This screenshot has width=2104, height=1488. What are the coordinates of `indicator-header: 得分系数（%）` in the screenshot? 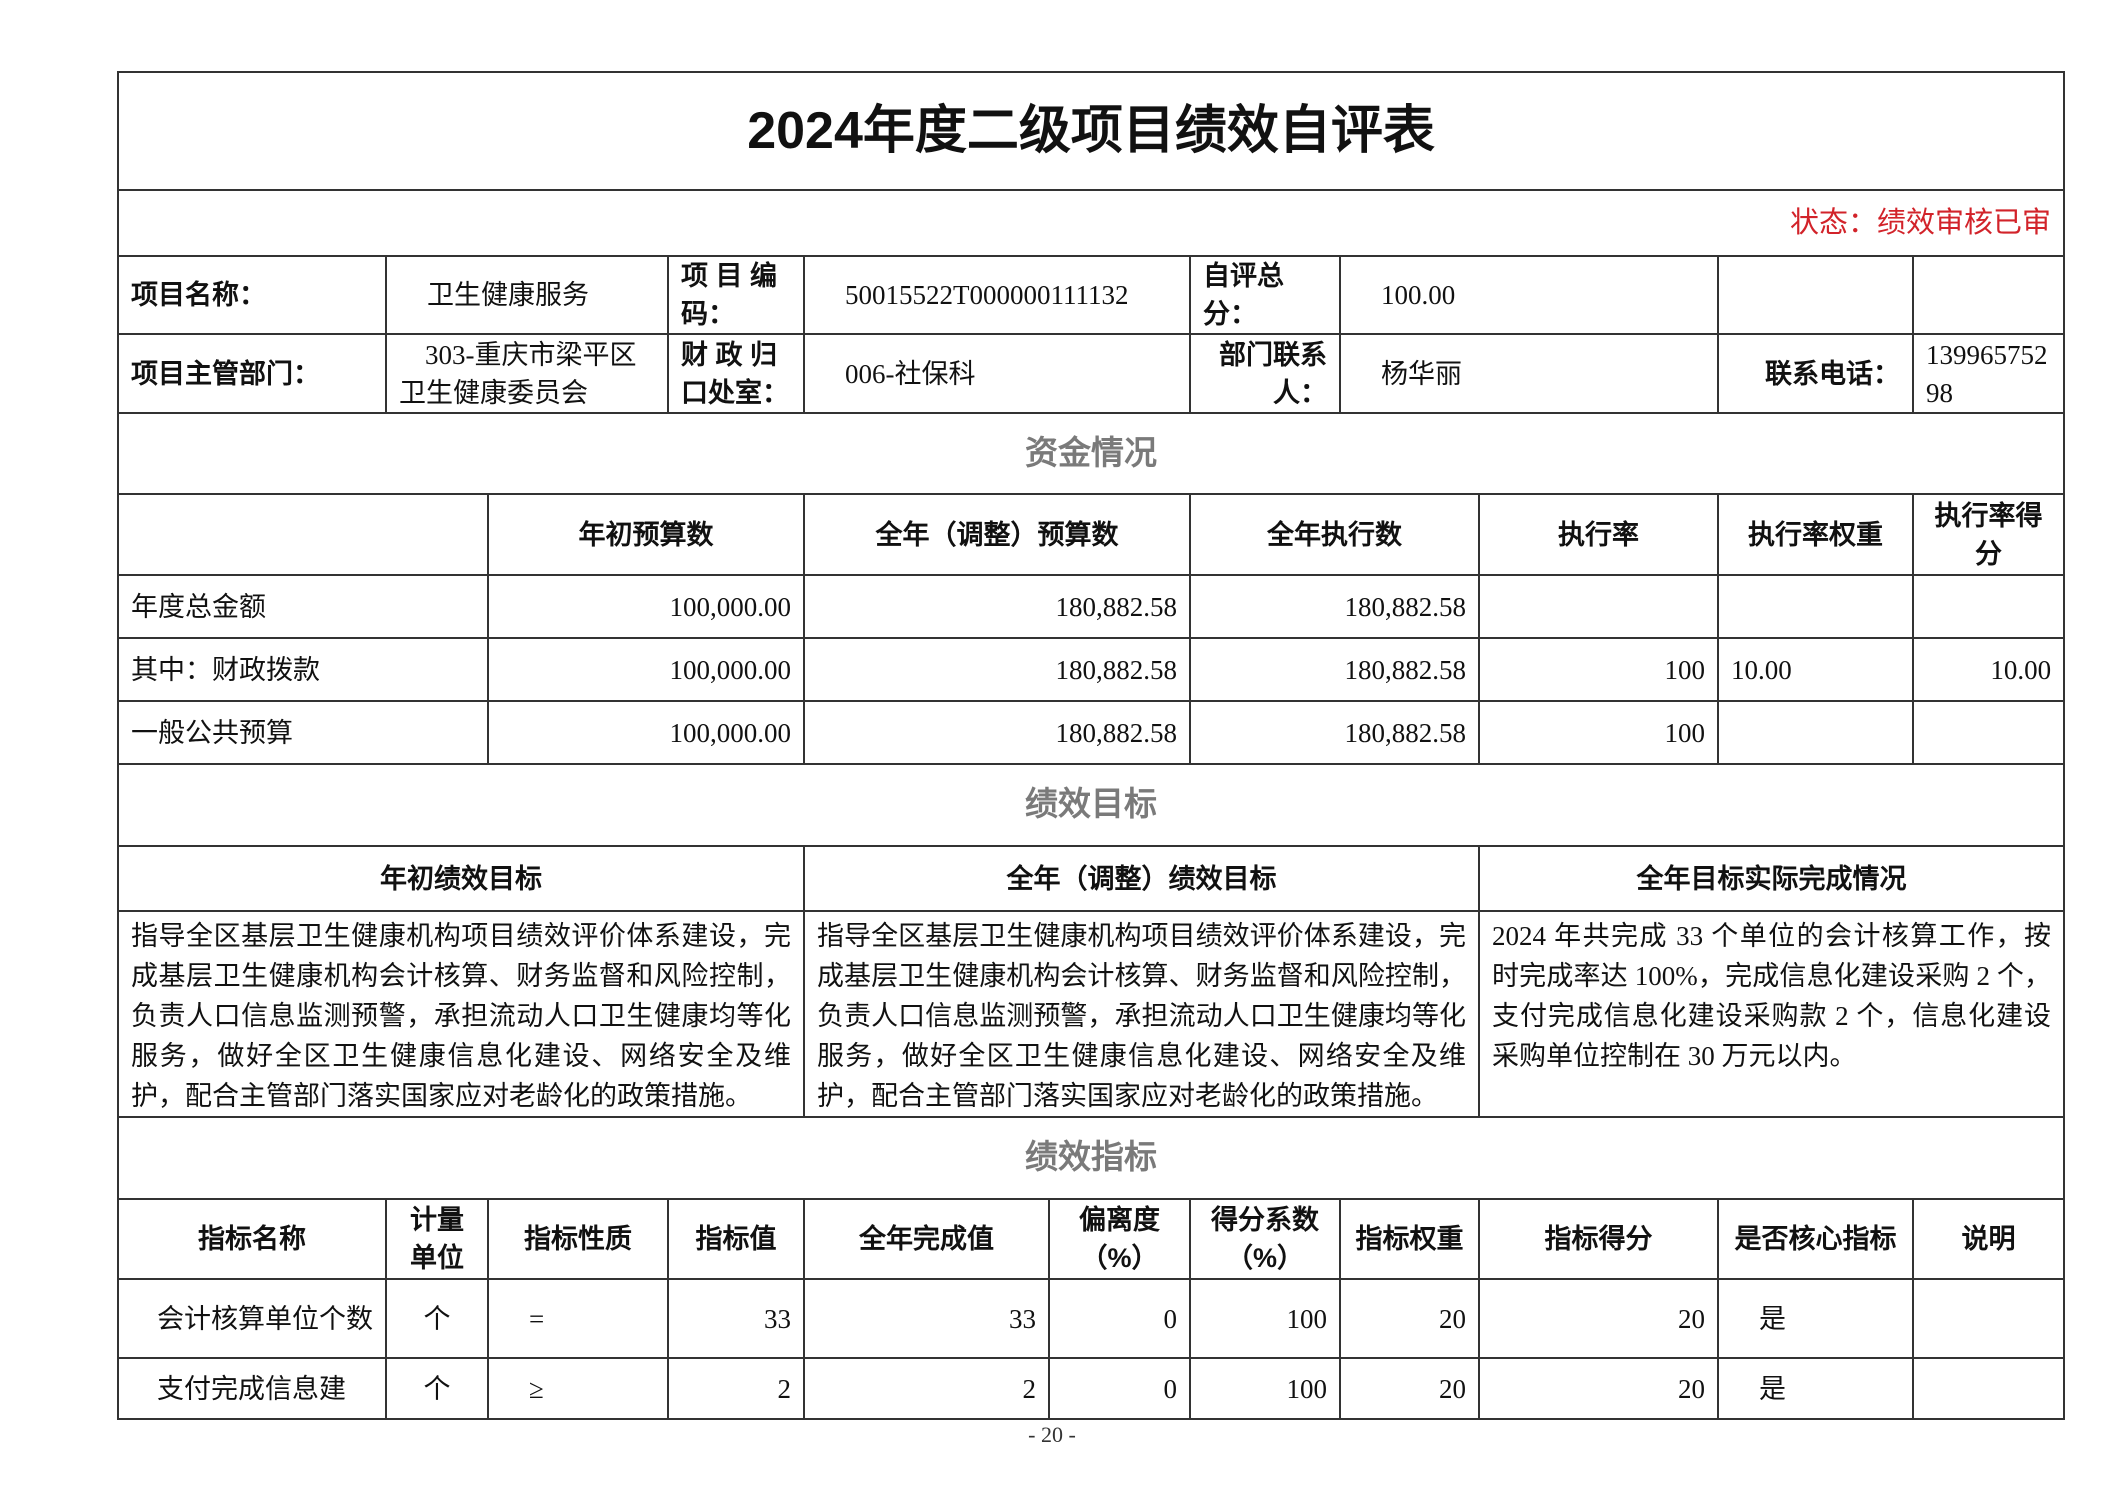 It's located at (1265, 1239).